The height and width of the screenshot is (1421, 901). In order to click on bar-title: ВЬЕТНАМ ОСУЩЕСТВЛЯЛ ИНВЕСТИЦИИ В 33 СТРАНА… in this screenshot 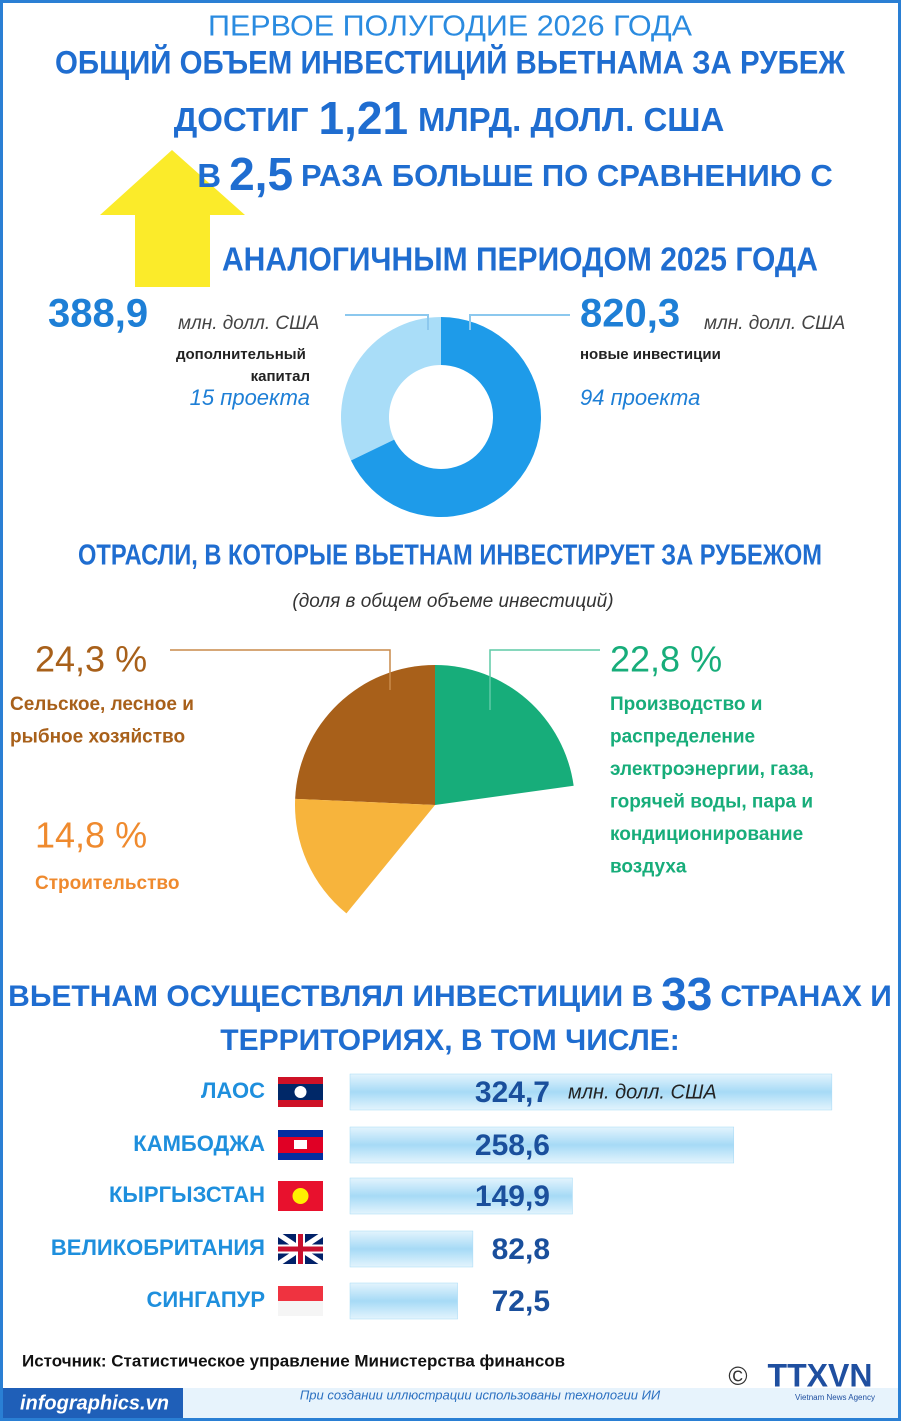, I will do `click(450, 994)`.